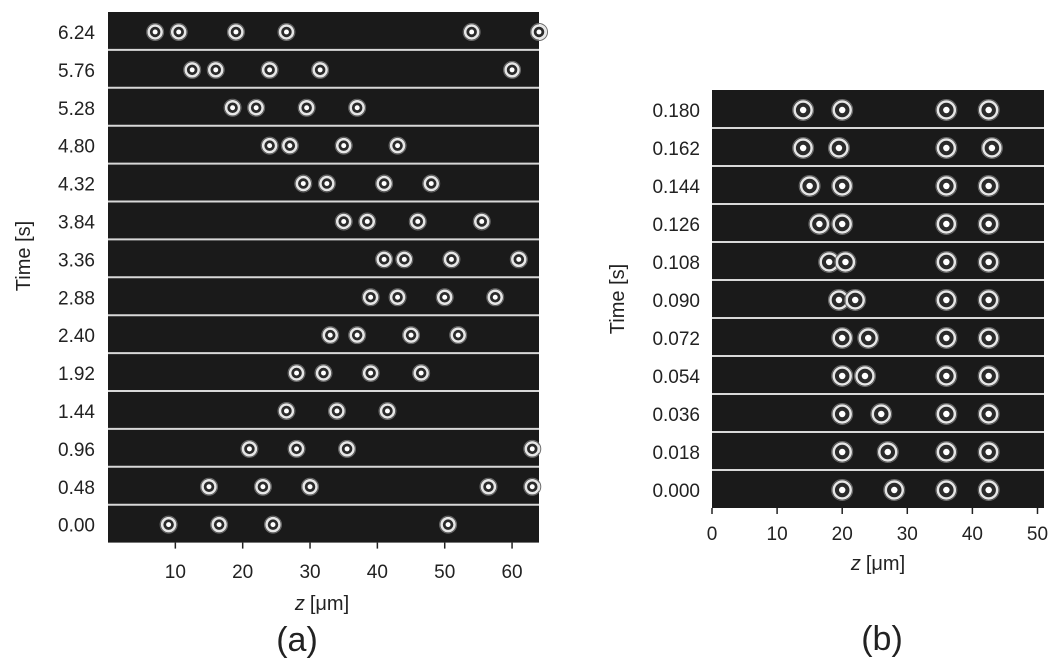  I want to click on y-tick-label: 0.126, so click(676, 225).